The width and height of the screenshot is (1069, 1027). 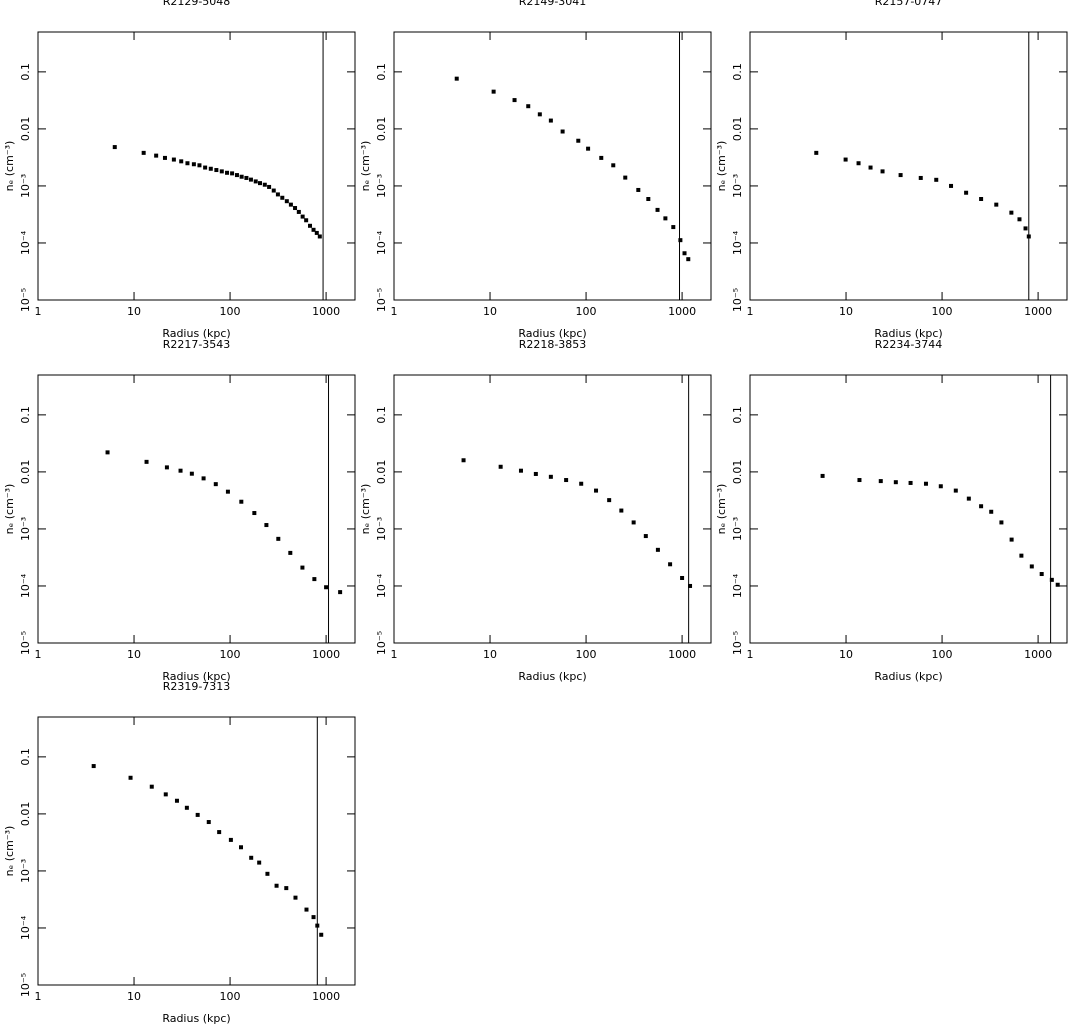 I want to click on x-tick-label: 1, so click(x=394, y=311).